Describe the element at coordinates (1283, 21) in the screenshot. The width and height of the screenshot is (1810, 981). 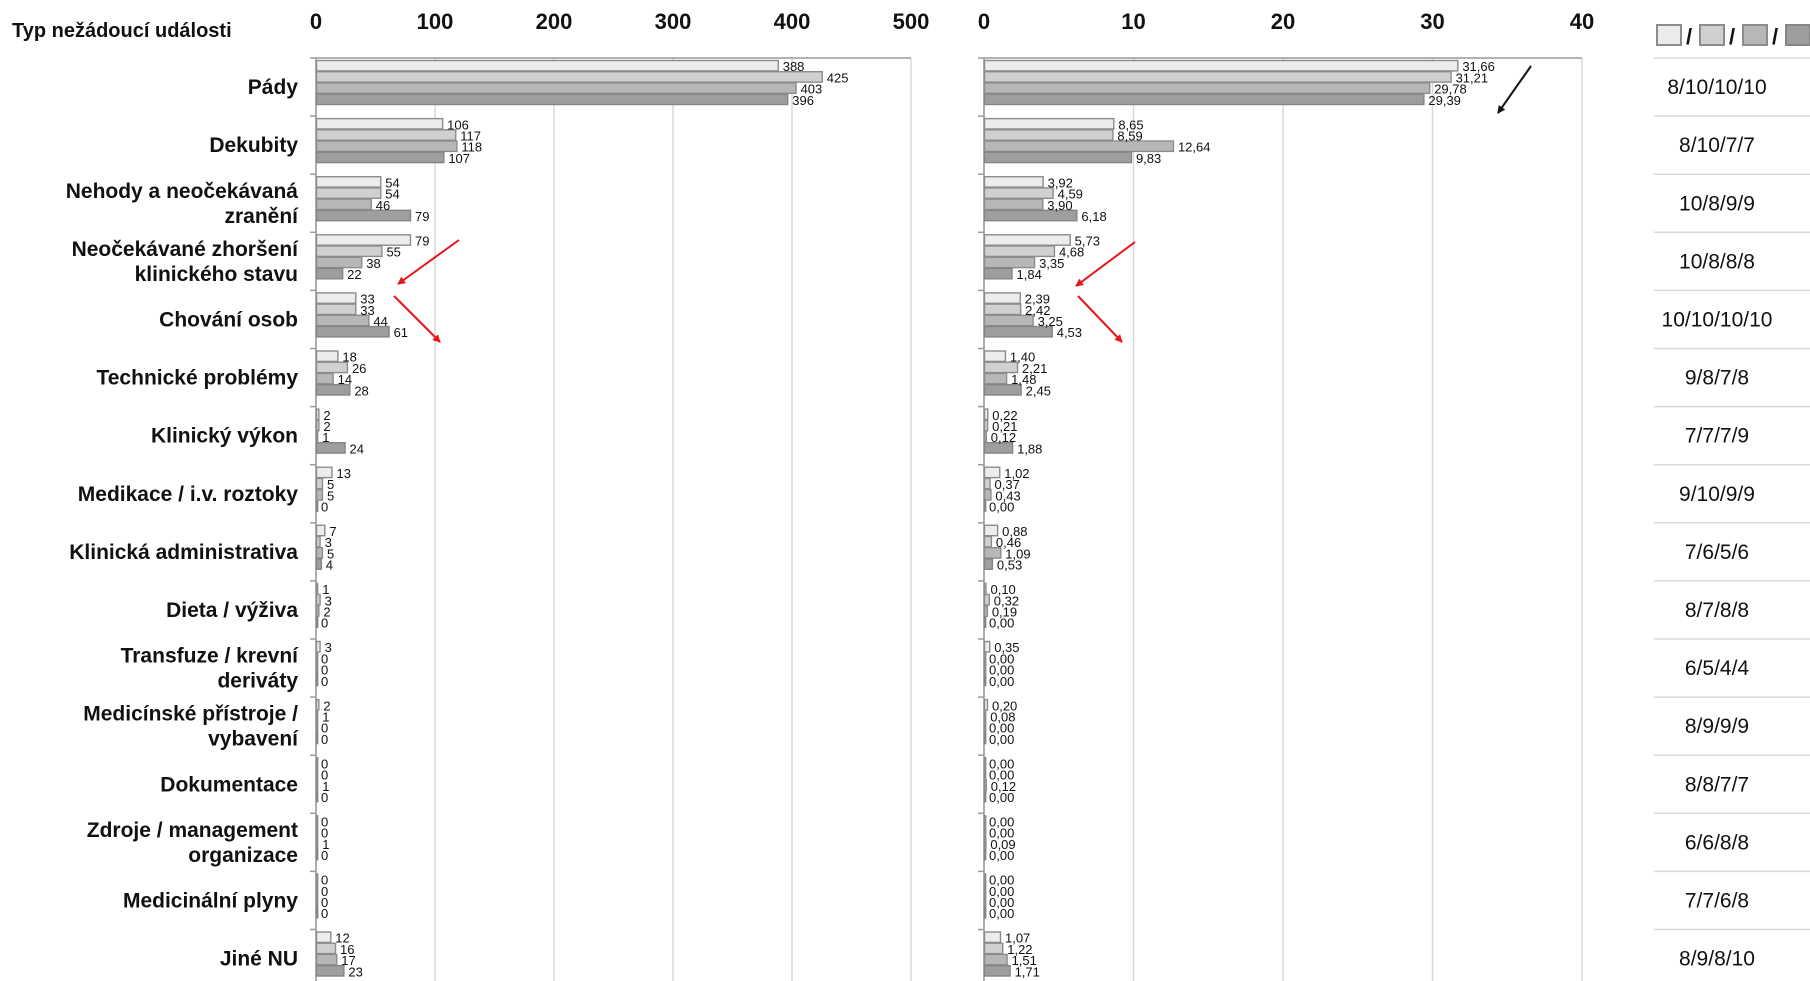
I see `x-tick-label: 20` at that location.